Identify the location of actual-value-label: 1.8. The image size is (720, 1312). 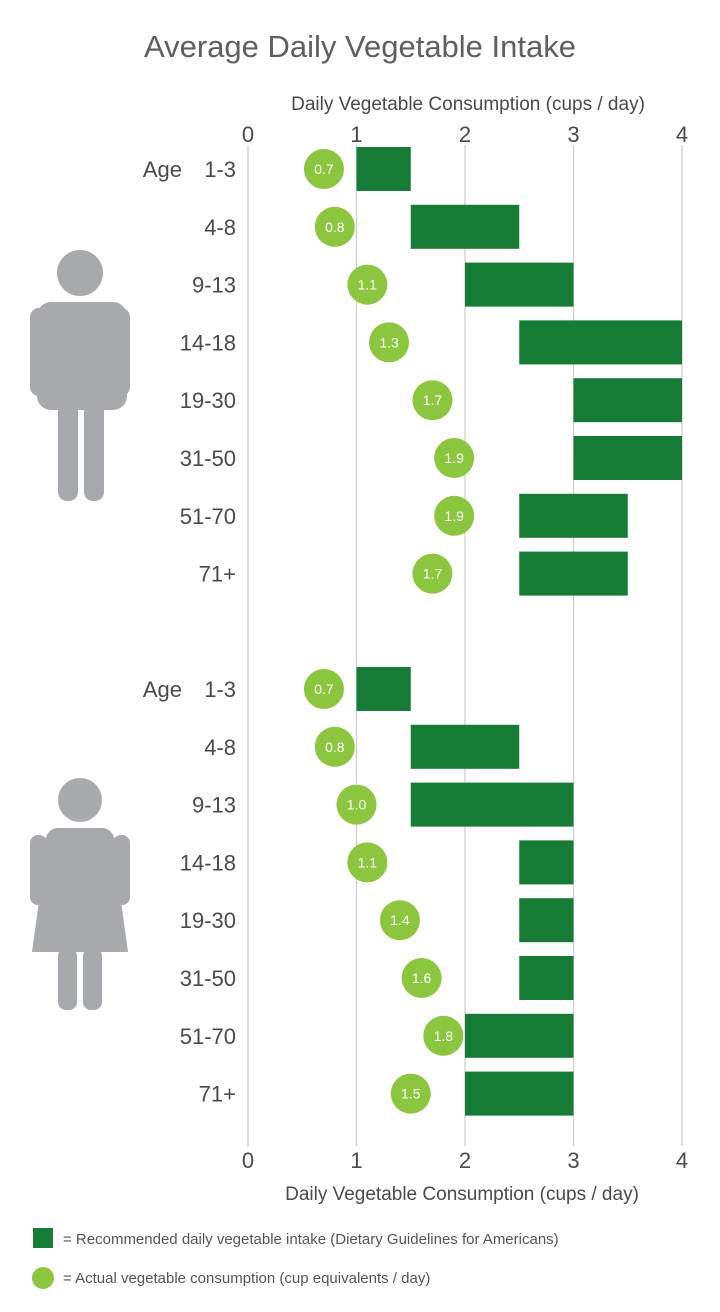
(444, 1036).